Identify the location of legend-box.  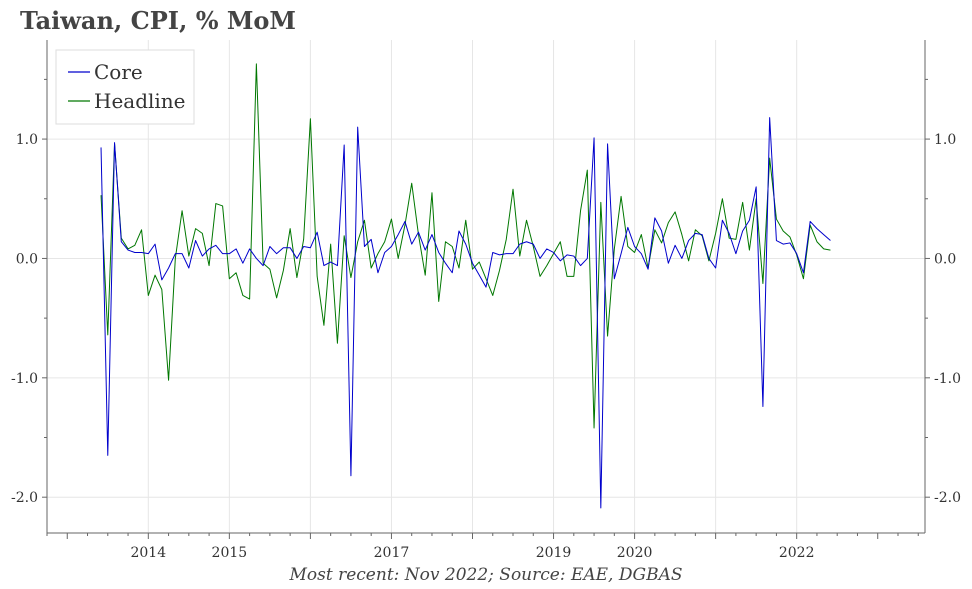
(125, 87).